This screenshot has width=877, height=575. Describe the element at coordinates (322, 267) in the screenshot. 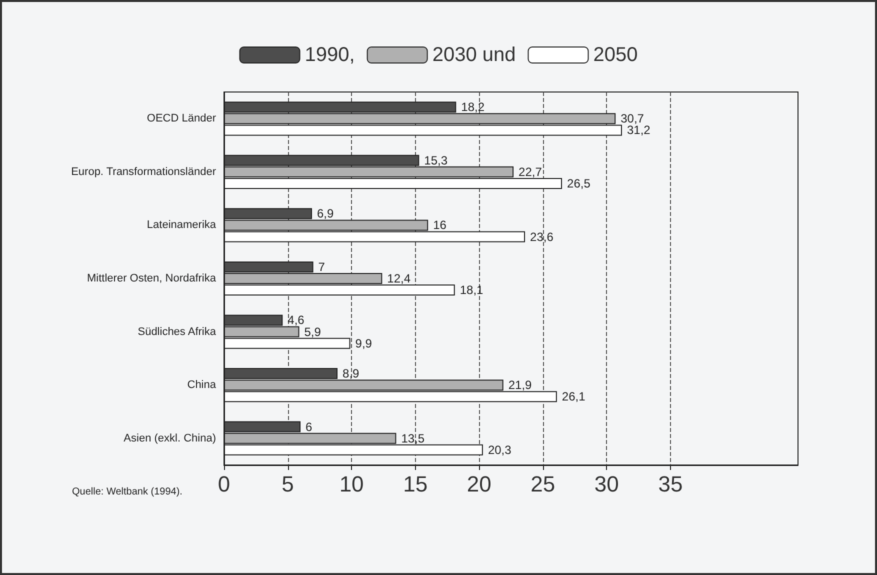

I see `data-label: 7` at that location.